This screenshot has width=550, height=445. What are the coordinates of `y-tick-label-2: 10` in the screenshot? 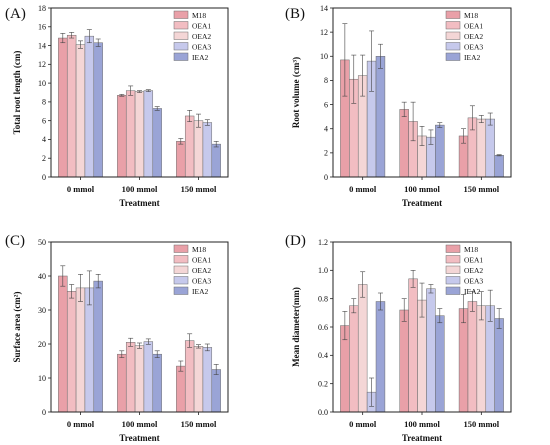 It's located at (42, 378).